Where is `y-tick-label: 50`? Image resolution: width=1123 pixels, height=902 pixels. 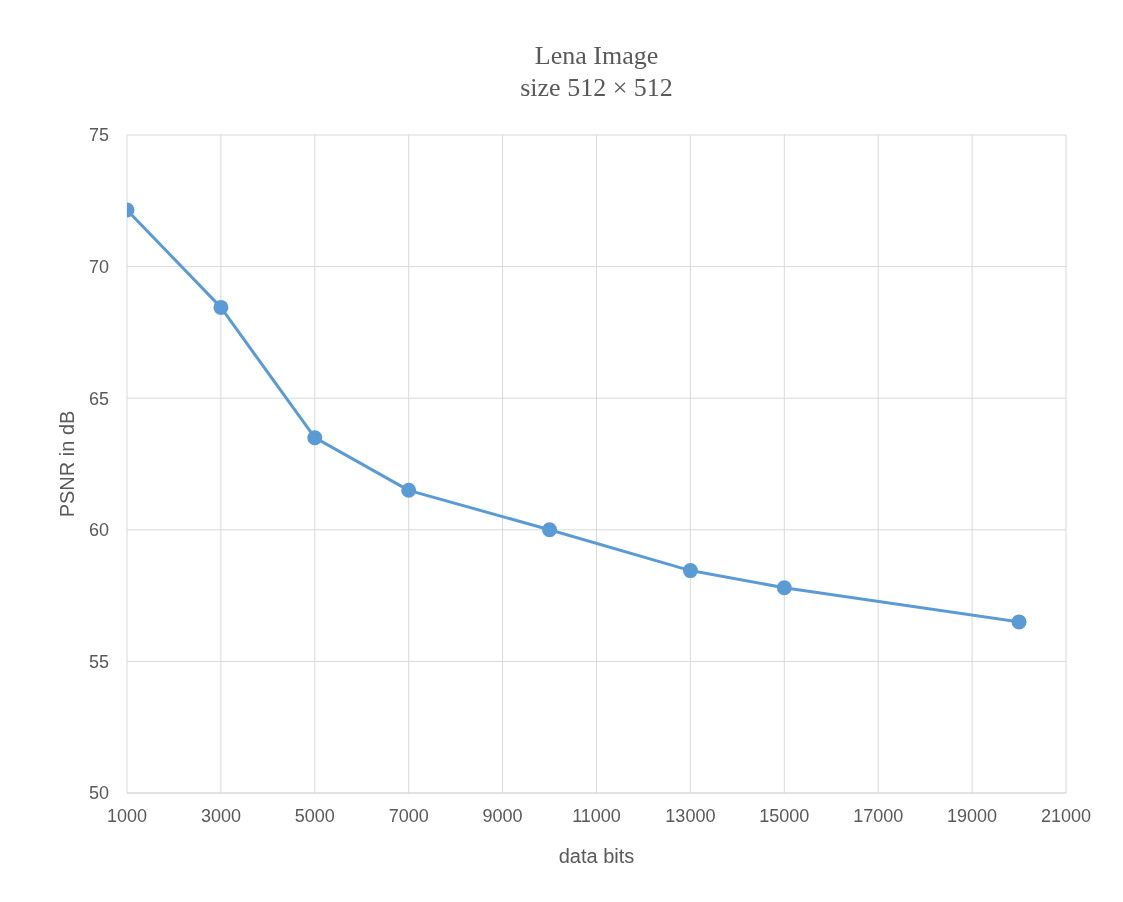 y-tick-label: 50 is located at coordinates (98, 793).